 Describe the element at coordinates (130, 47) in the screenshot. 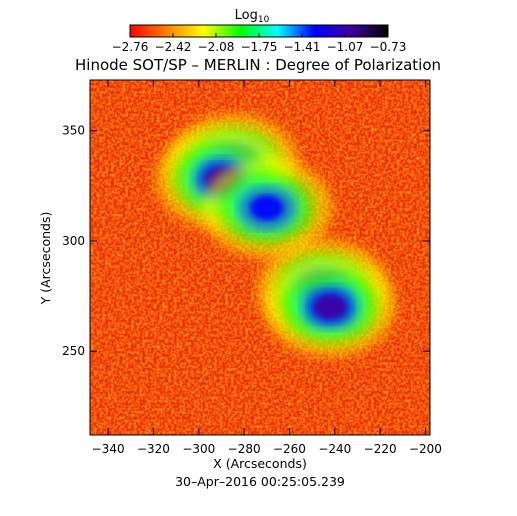

I see `colorbar-tick-label: −2.76` at that location.